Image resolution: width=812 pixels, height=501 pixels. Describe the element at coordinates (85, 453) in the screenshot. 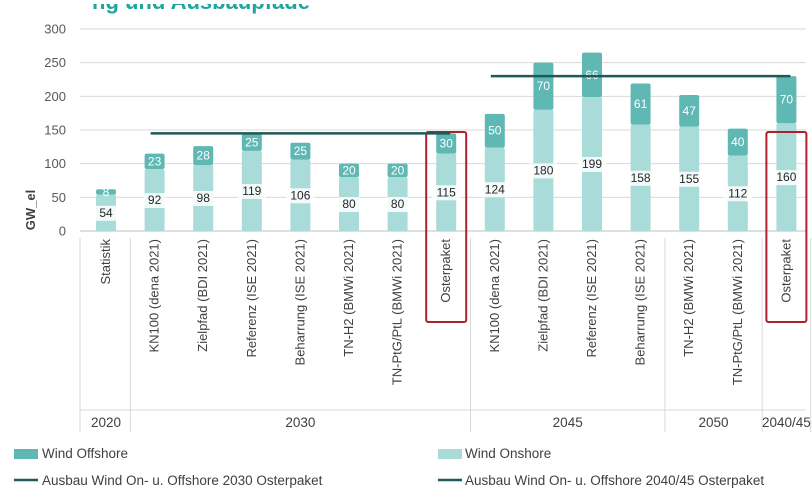

I see `legend-label-offshore: Wind Offshore` at that location.